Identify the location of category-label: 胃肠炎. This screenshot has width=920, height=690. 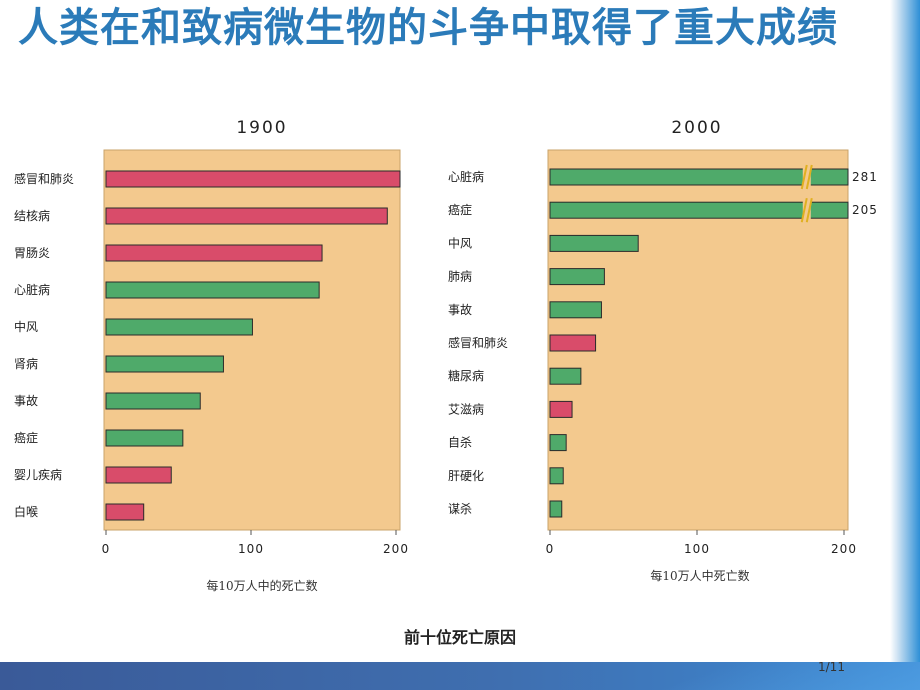
(32, 253).